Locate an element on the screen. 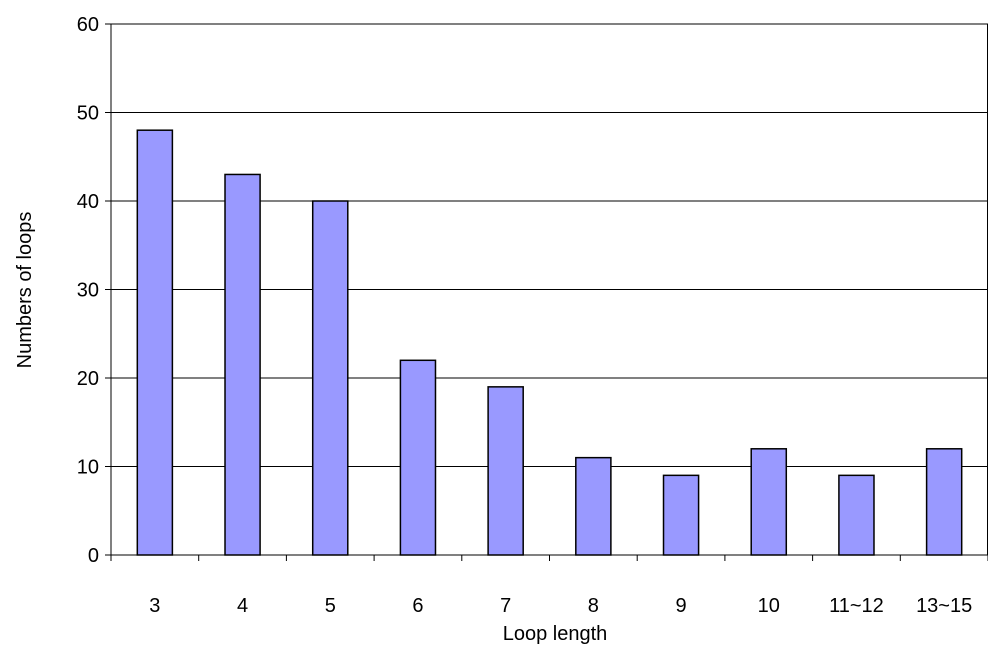 The image size is (988, 654). x-tick-label: 4 is located at coordinates (242, 606).